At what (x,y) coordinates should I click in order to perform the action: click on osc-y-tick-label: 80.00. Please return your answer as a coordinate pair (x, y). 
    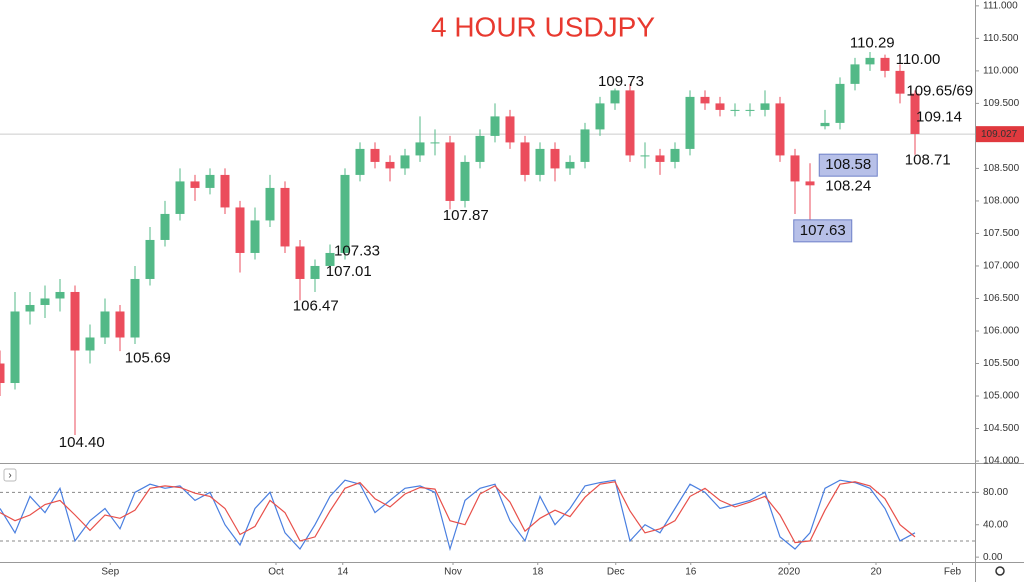
    Looking at the image, I should click on (995, 492).